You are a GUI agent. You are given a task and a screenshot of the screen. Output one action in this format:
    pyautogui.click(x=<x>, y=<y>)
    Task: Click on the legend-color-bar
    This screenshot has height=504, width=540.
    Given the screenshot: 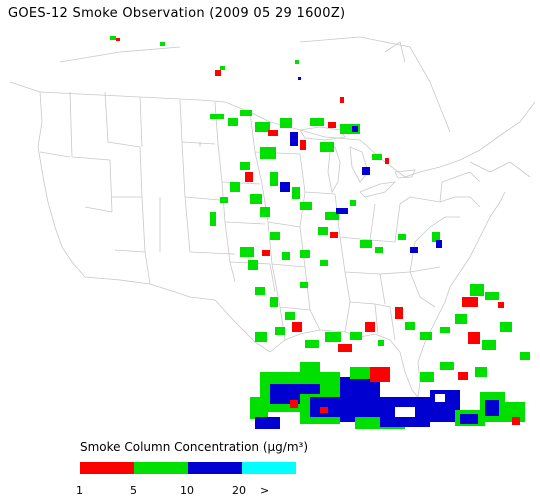 What is the action you would take?
    pyautogui.click(x=188, y=468)
    